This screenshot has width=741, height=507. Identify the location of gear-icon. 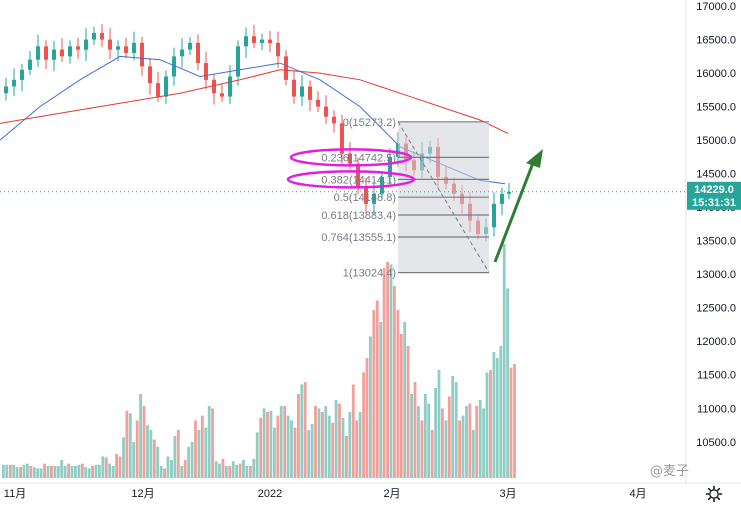
(714, 494).